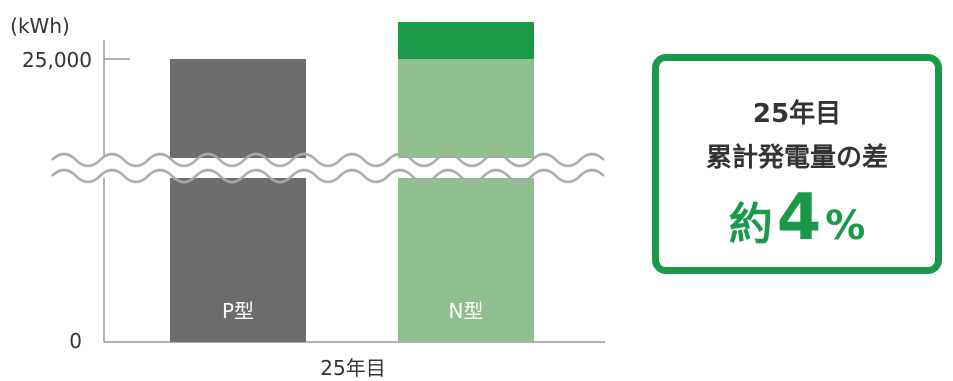 The height and width of the screenshot is (381, 953). I want to click on y-unit-label: (kWh), so click(40, 26).